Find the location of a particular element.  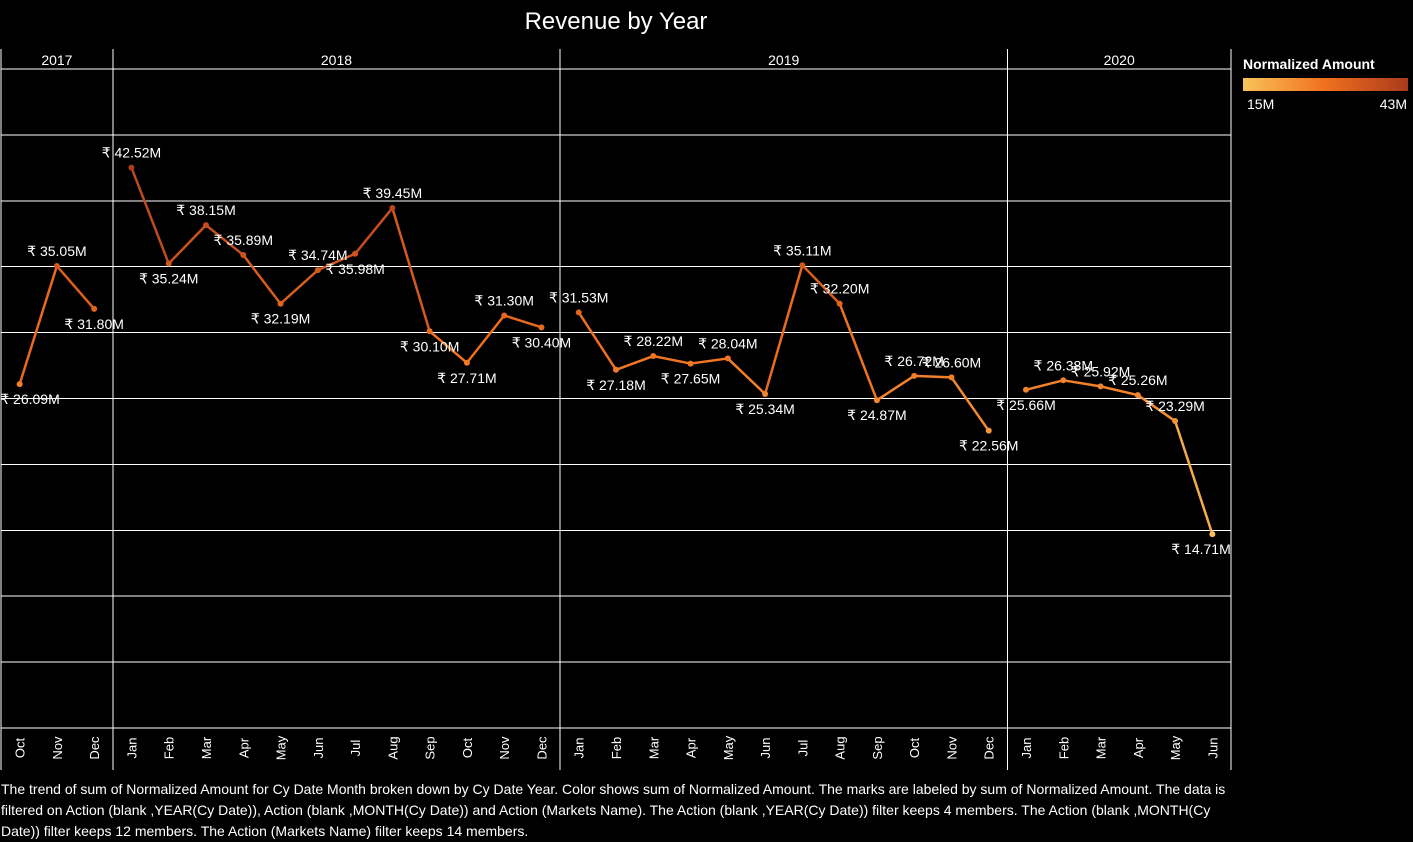

data-label: ₹ 25.26M is located at coordinates (1138, 380).